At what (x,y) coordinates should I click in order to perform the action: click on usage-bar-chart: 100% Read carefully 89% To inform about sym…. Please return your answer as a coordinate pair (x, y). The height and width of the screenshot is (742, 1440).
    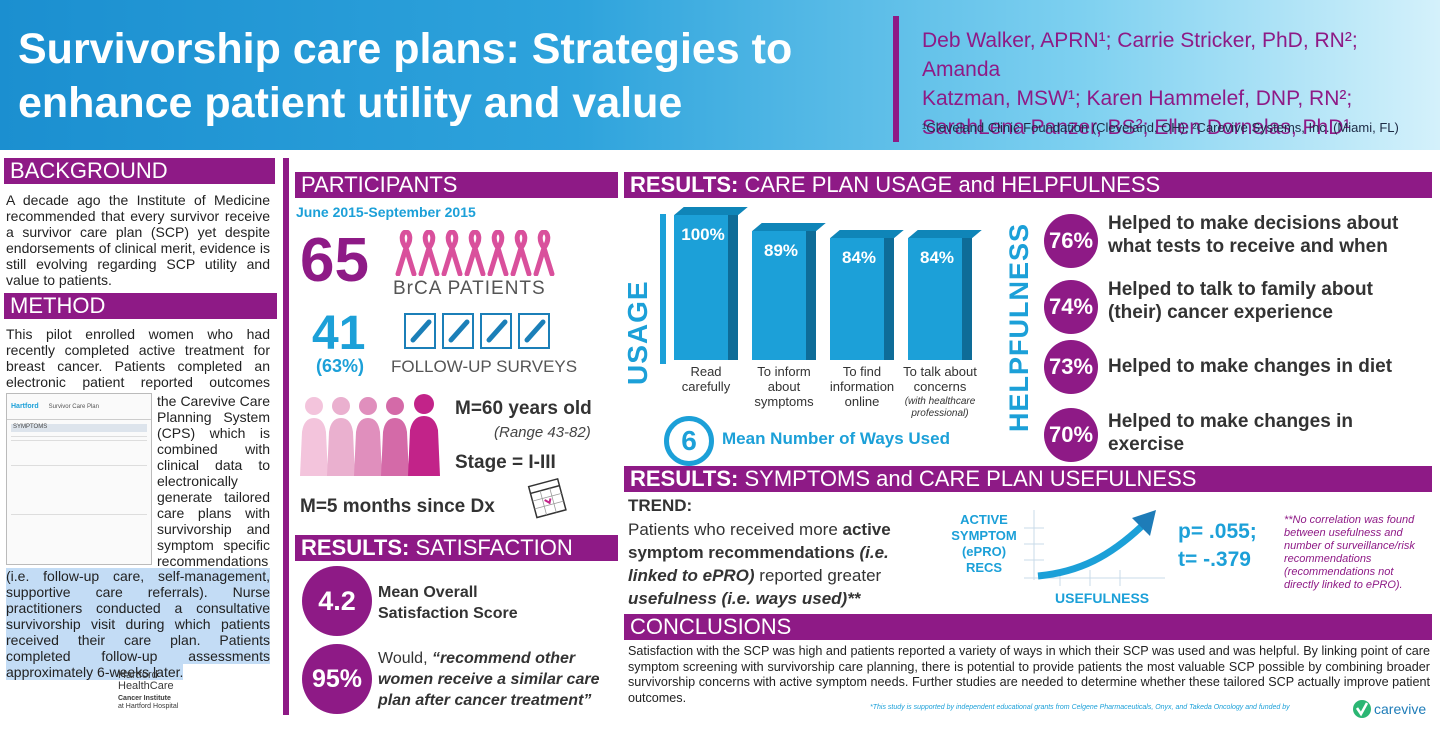
    Looking at the image, I should click on (827, 312).